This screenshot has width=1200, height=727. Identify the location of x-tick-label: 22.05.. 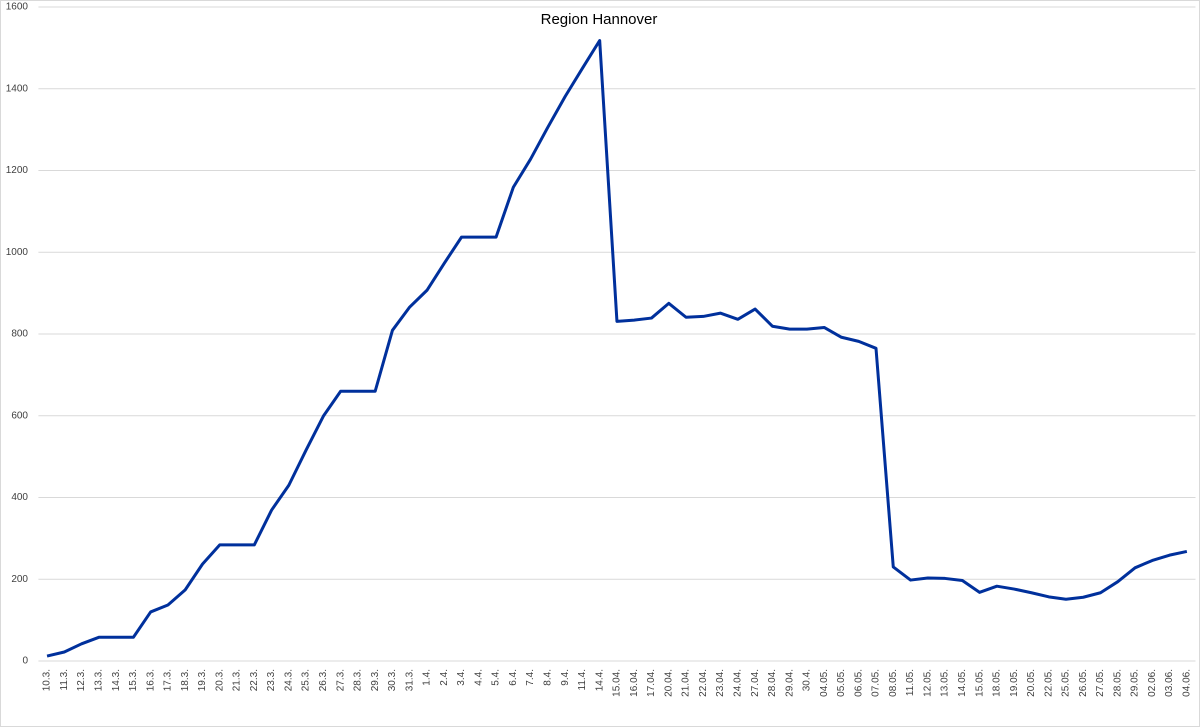
(1048, 683).